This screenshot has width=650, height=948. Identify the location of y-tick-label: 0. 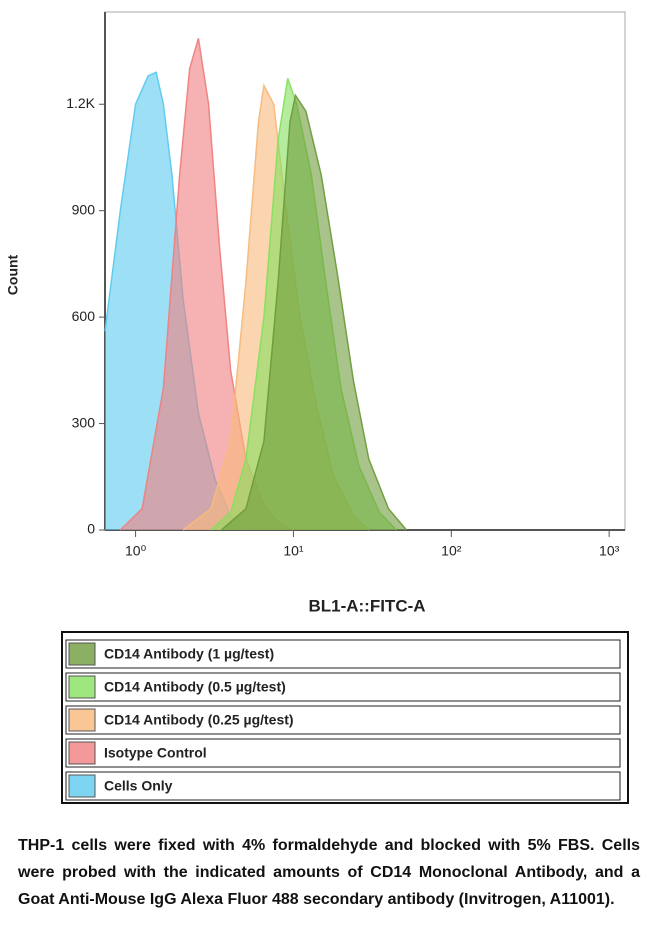
(91, 529).